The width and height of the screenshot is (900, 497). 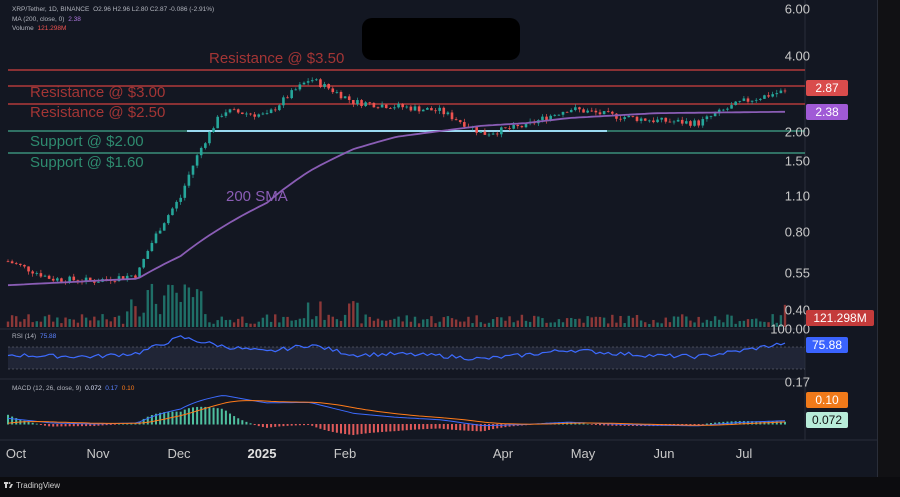 I want to click on macd-value-signal: 0.10, so click(x=128, y=388).